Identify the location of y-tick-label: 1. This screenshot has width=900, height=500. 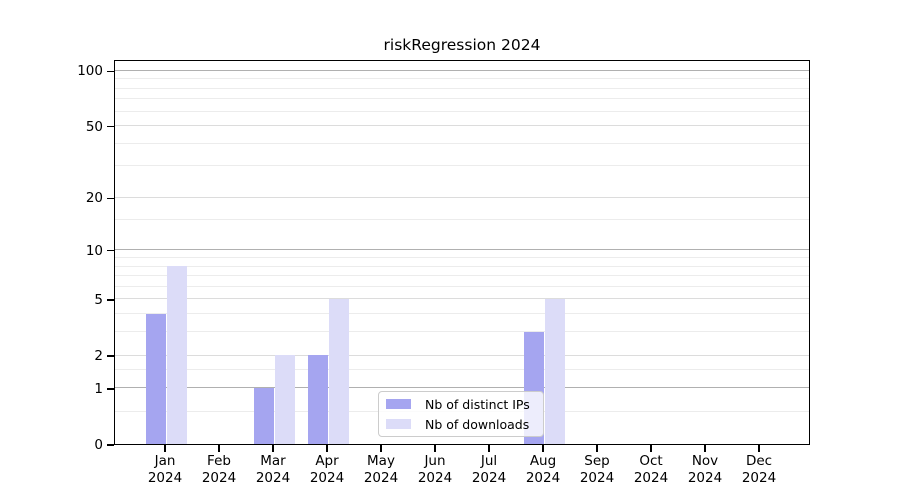
(98, 388).